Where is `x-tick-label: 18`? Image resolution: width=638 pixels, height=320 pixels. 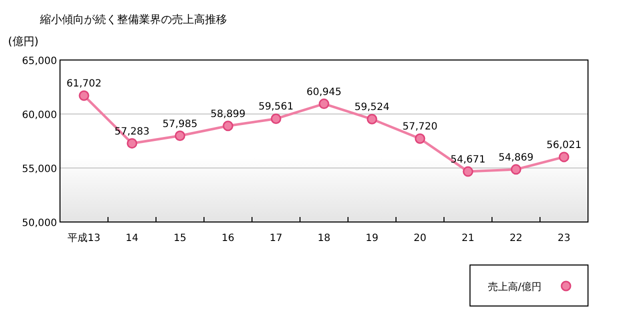
x-tick-label: 18 is located at coordinates (324, 238).